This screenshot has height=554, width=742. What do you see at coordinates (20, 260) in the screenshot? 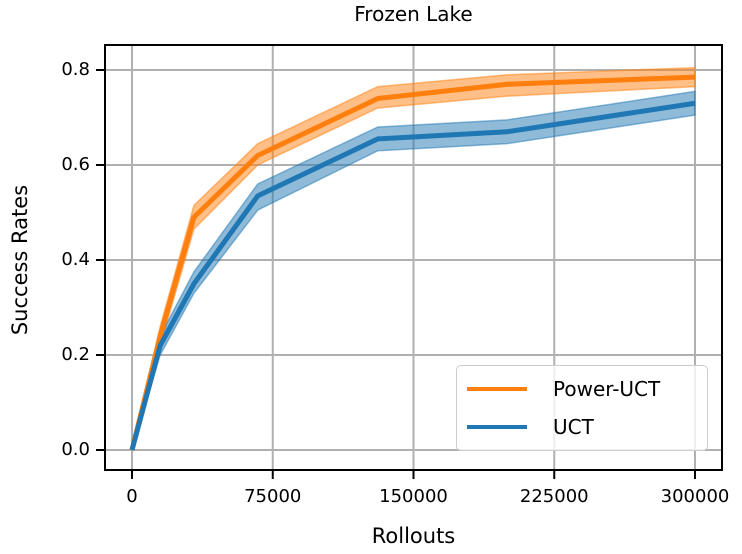
I see `y-axis-label: Success Rates` at bounding box center [20, 260].